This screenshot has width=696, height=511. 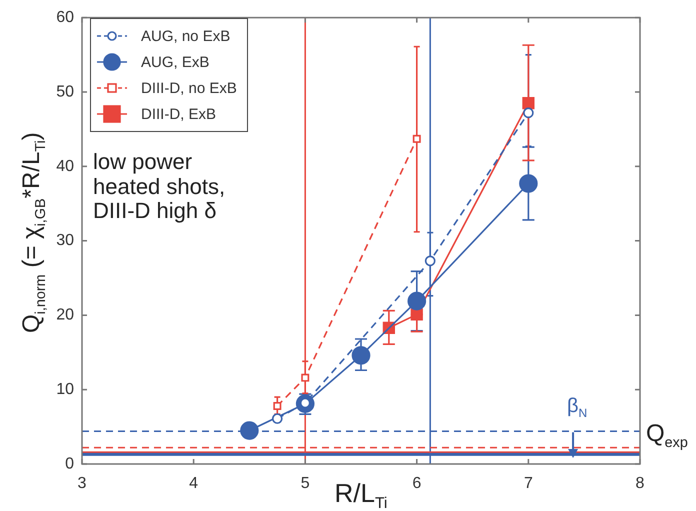 I want to click on y-tick-label: 20, so click(x=65, y=315).